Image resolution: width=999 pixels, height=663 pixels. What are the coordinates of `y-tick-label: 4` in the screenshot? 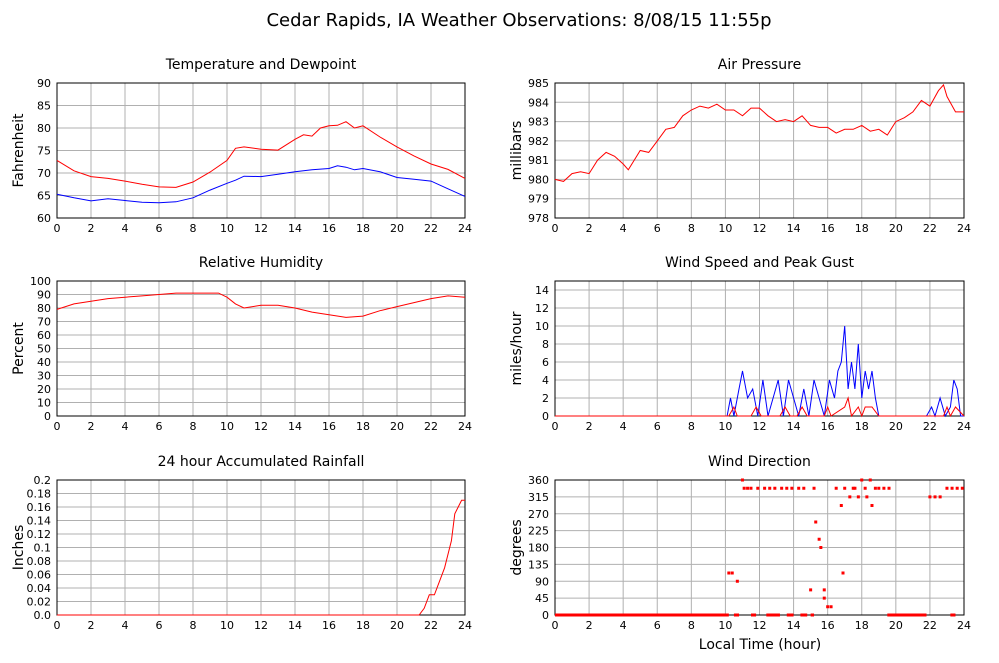 It's located at (545, 380).